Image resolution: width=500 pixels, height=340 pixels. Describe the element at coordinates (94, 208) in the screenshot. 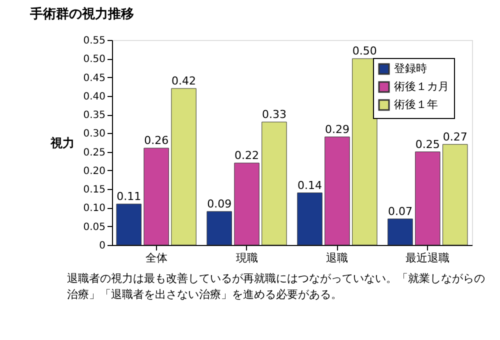

I see `y-tick-label: 0.10` at that location.